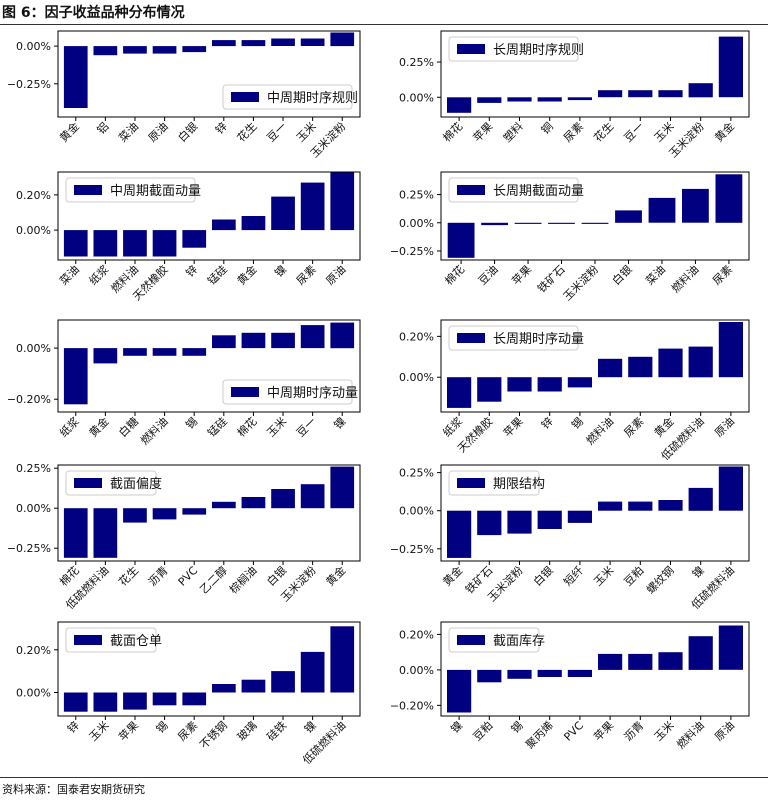 The width and height of the screenshot is (768, 806). What do you see at coordinates (184, 383) in the screenshot?
I see `chart-panel: 0.00% −0.20% 纸浆 黄金 白糖燃料油锡锰硅 棉花 玉米 豆一 镍 中周期时序动量` at bounding box center [184, 383].